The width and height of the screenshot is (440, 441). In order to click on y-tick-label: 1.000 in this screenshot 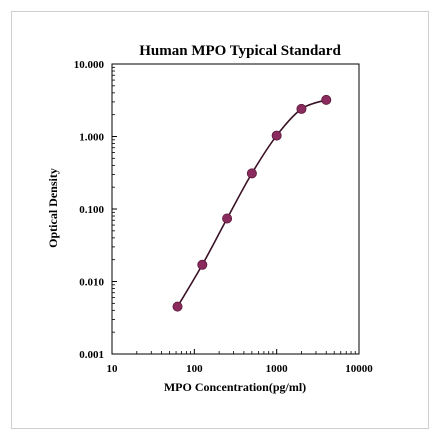, I will do `click(91, 138)`.